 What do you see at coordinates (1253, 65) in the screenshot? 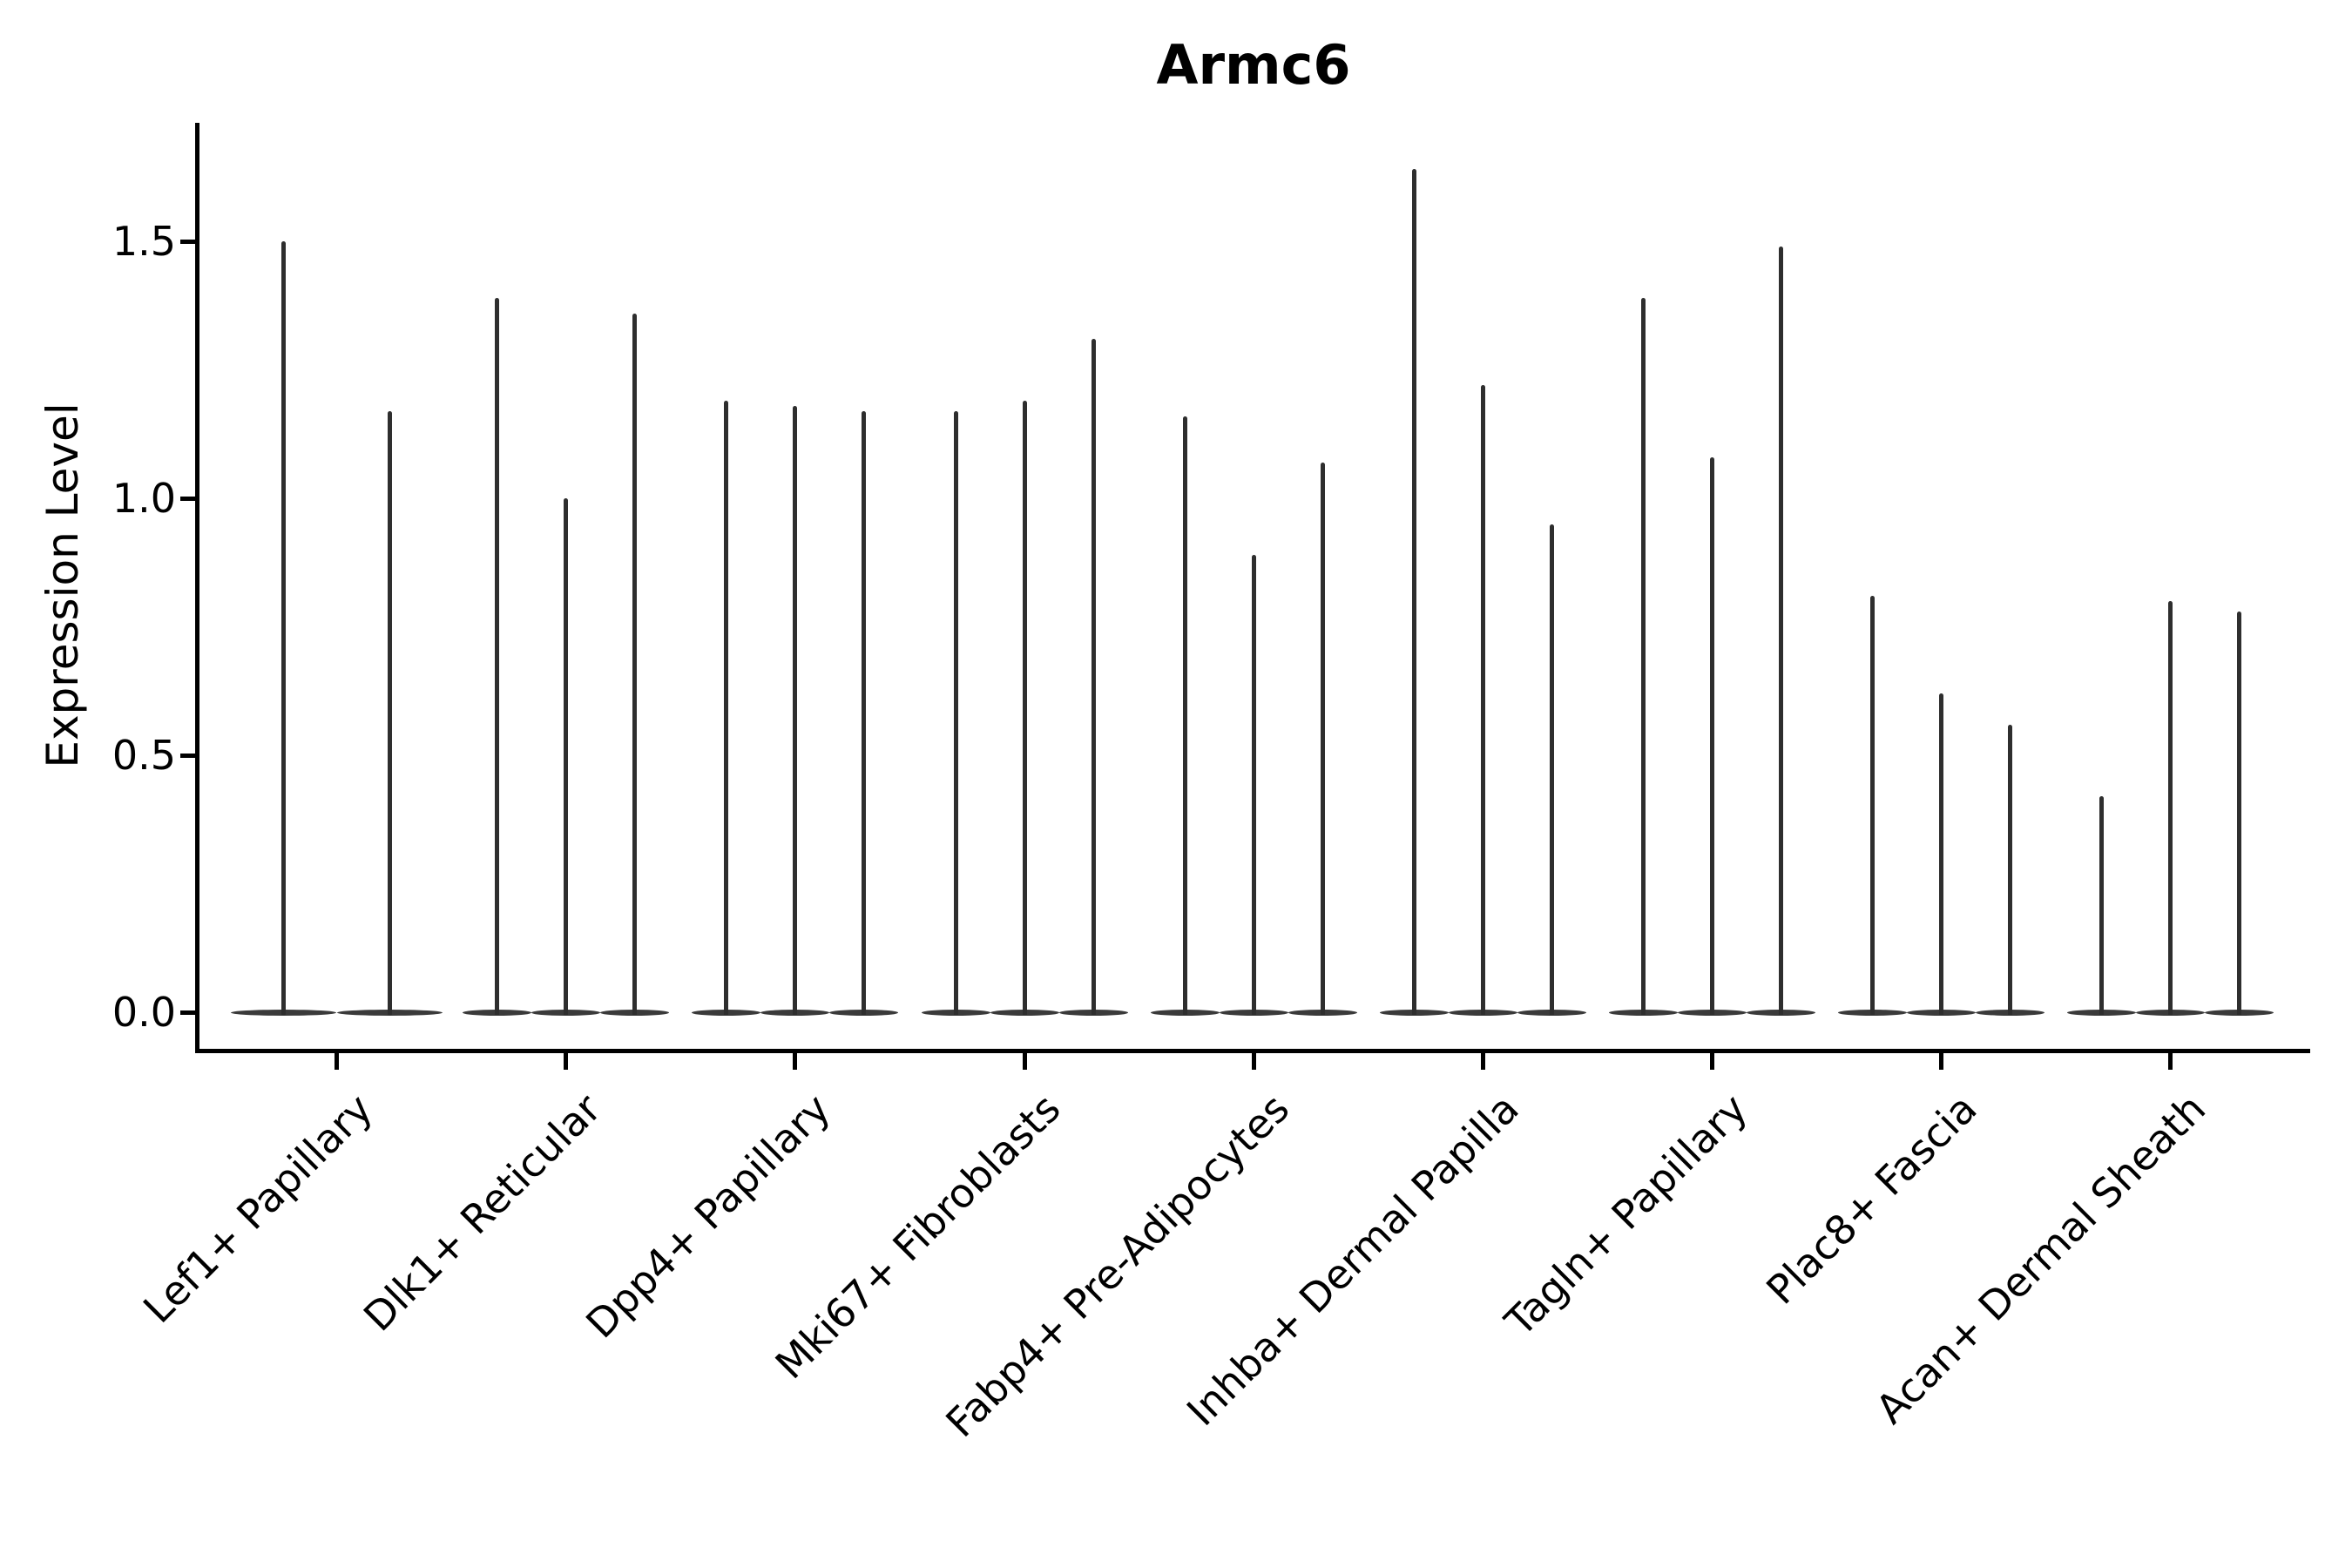
I see `chart-title: Armc6` at bounding box center [1253, 65].